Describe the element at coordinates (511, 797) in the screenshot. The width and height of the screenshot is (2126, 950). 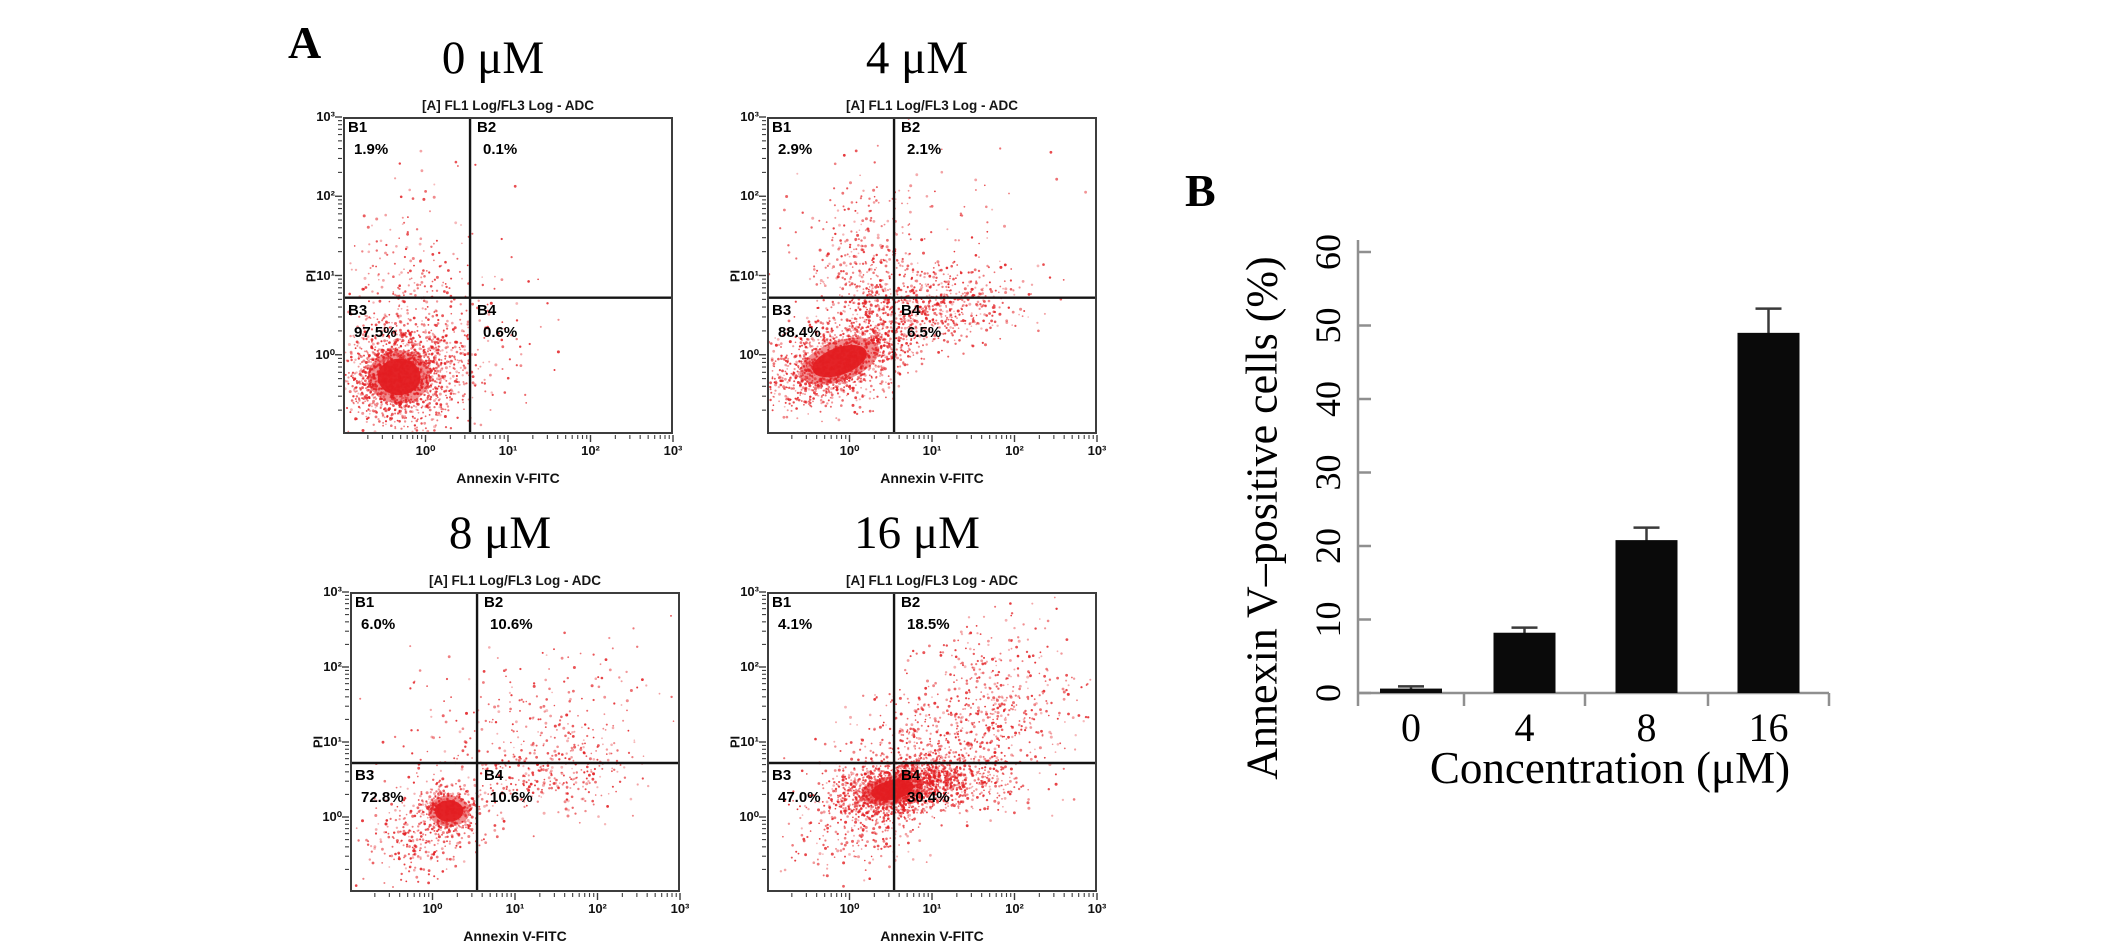
I see `quadrant-b4-value: 10.6%` at that location.